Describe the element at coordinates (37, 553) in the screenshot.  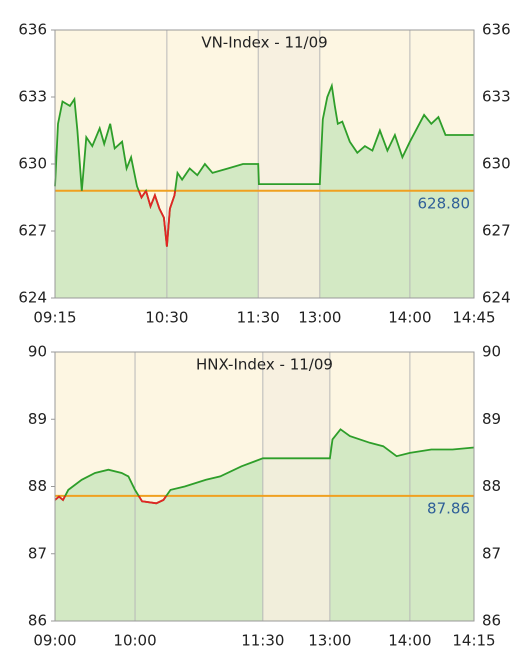
I see `y-tick-label: 87` at that location.